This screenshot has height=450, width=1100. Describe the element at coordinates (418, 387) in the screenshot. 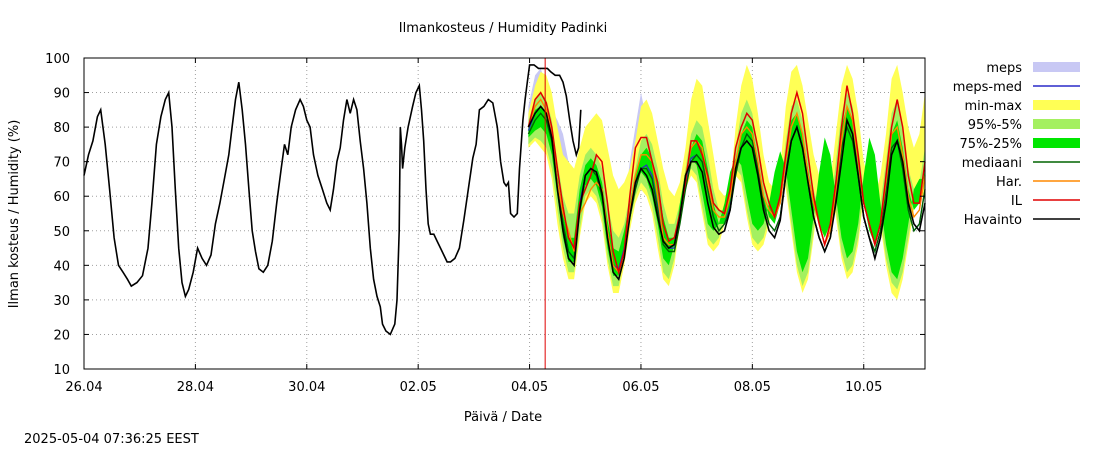

I see `x-tick-label: 02.05` at that location.